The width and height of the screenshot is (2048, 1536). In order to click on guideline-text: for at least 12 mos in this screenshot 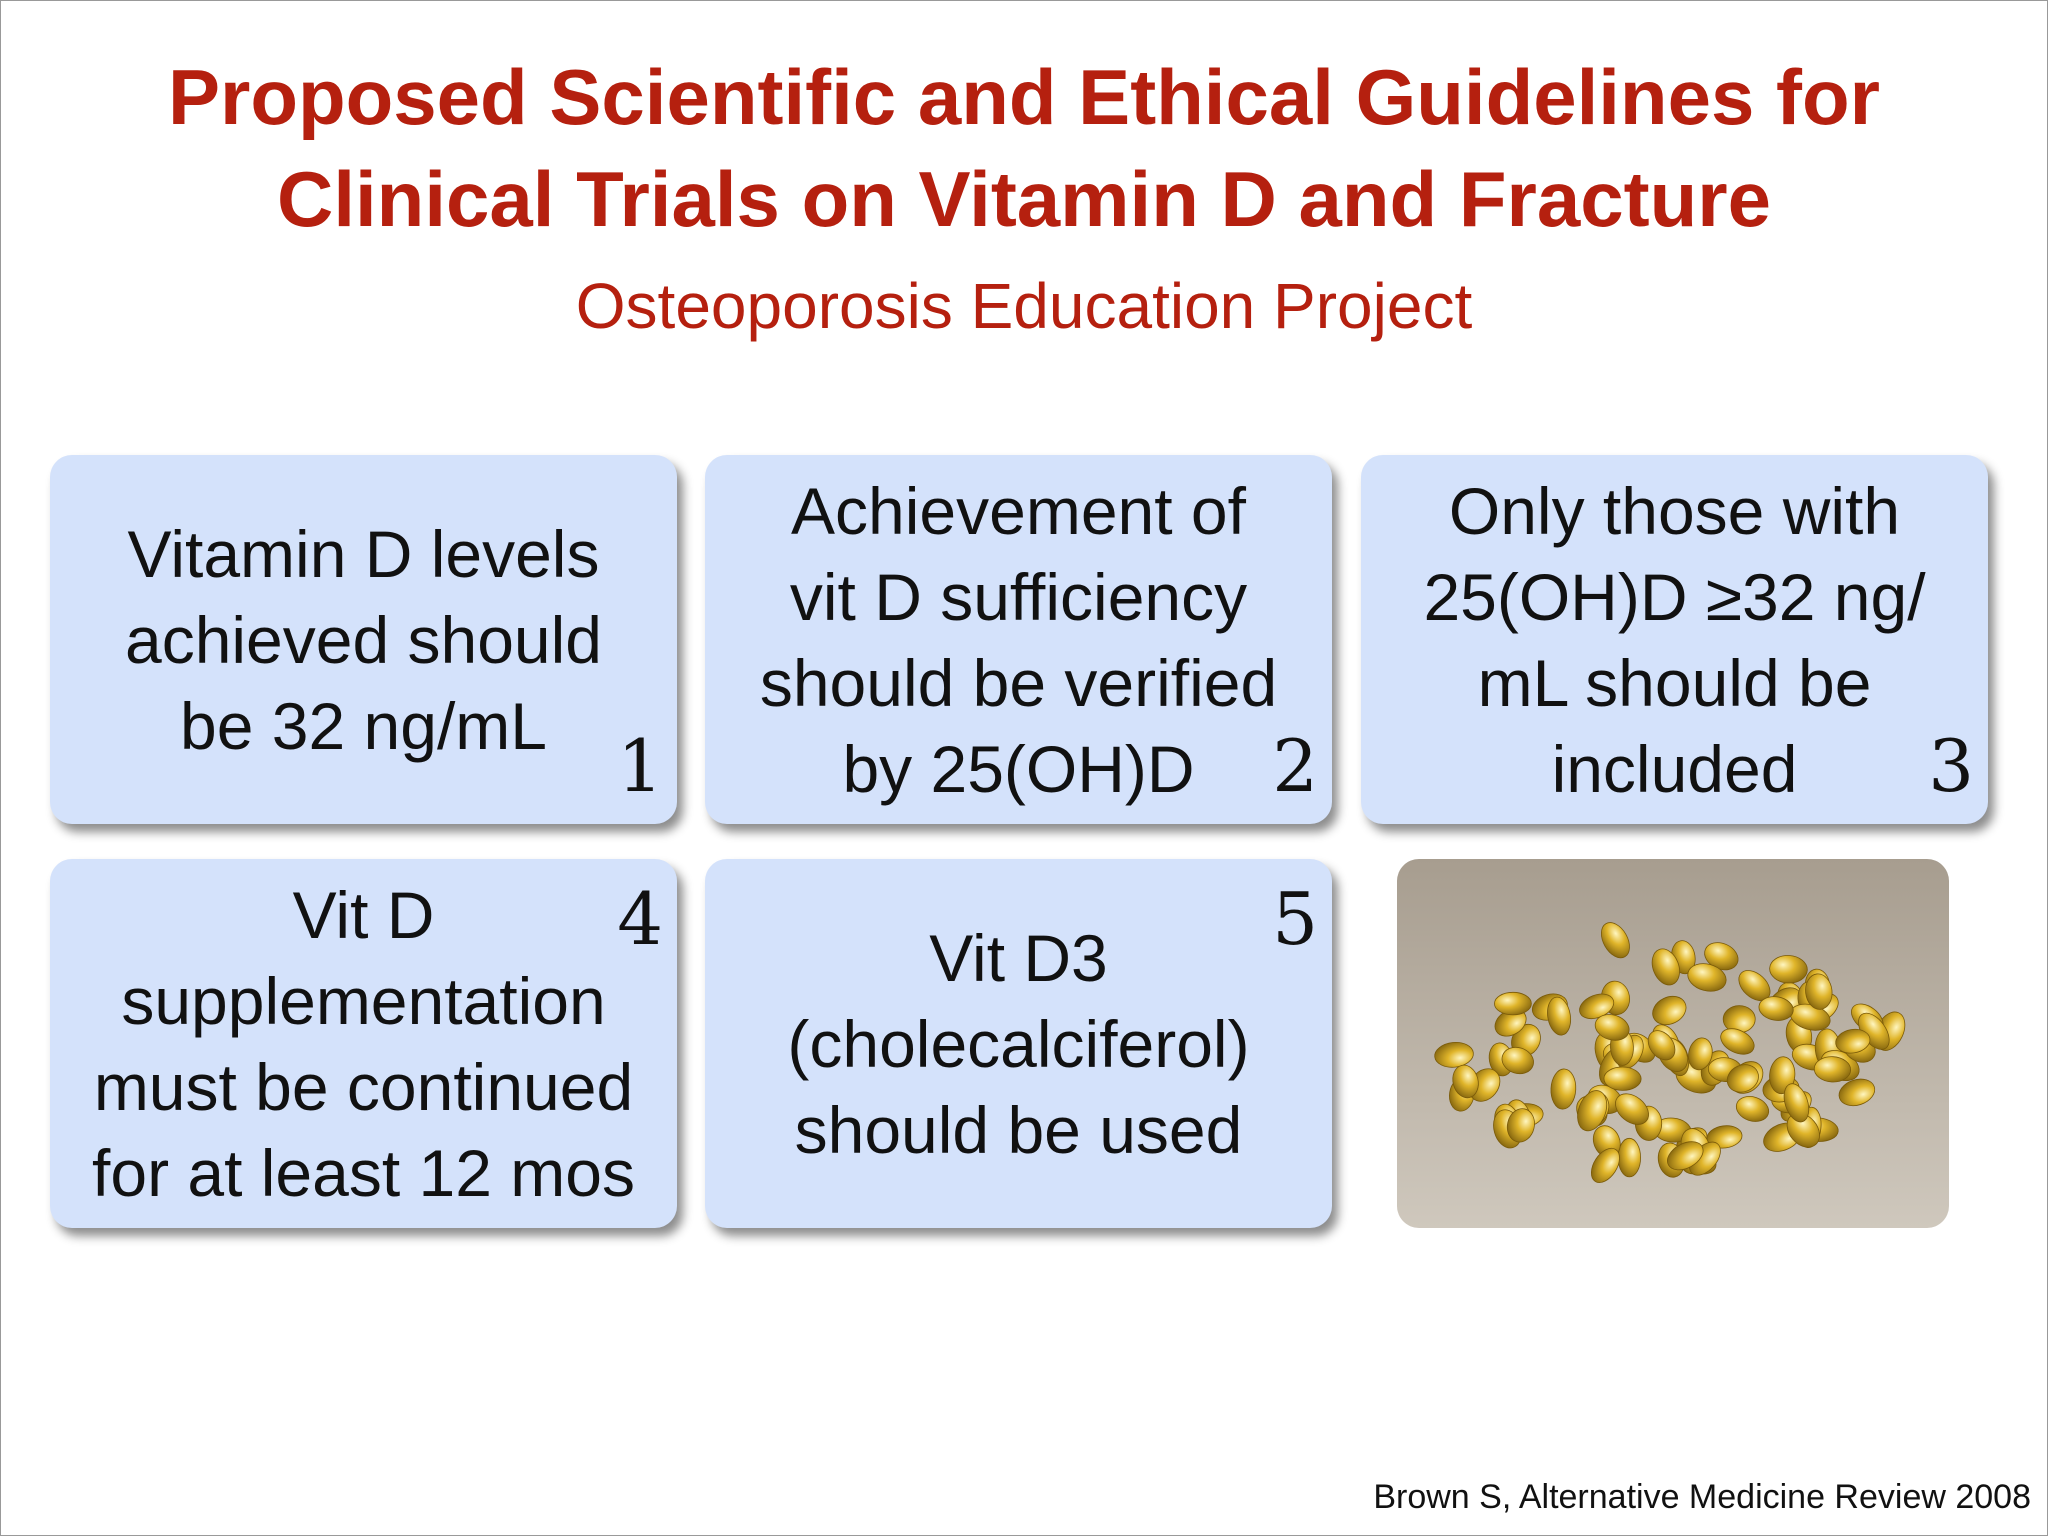, I will do `click(363, 1172)`.